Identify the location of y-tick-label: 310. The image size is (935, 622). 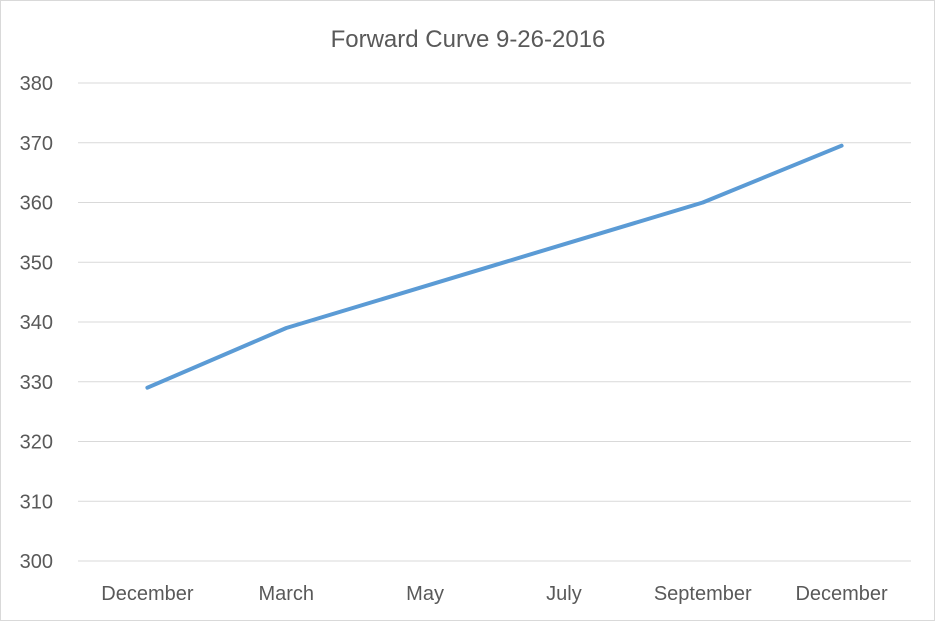
(36, 502).